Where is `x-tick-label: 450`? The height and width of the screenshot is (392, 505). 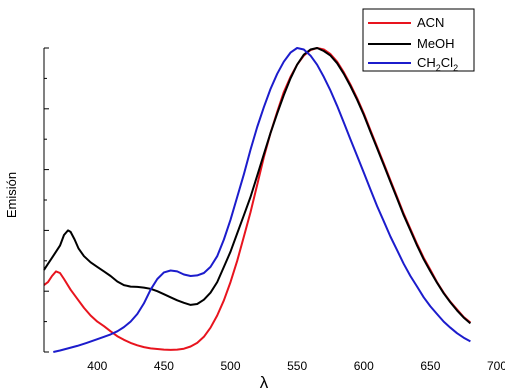 x-tick-label: 450 is located at coordinates (164, 366).